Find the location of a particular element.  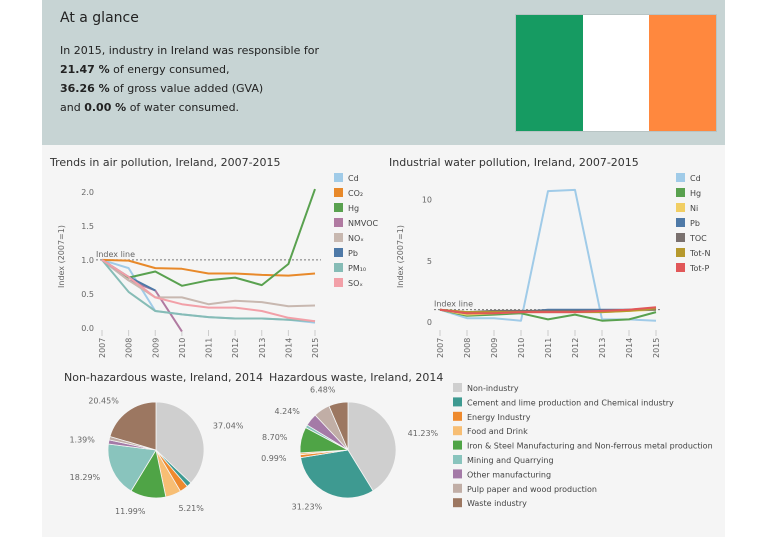

nonhaz-slice-label-3: 5.21% is located at coordinates (191, 508).